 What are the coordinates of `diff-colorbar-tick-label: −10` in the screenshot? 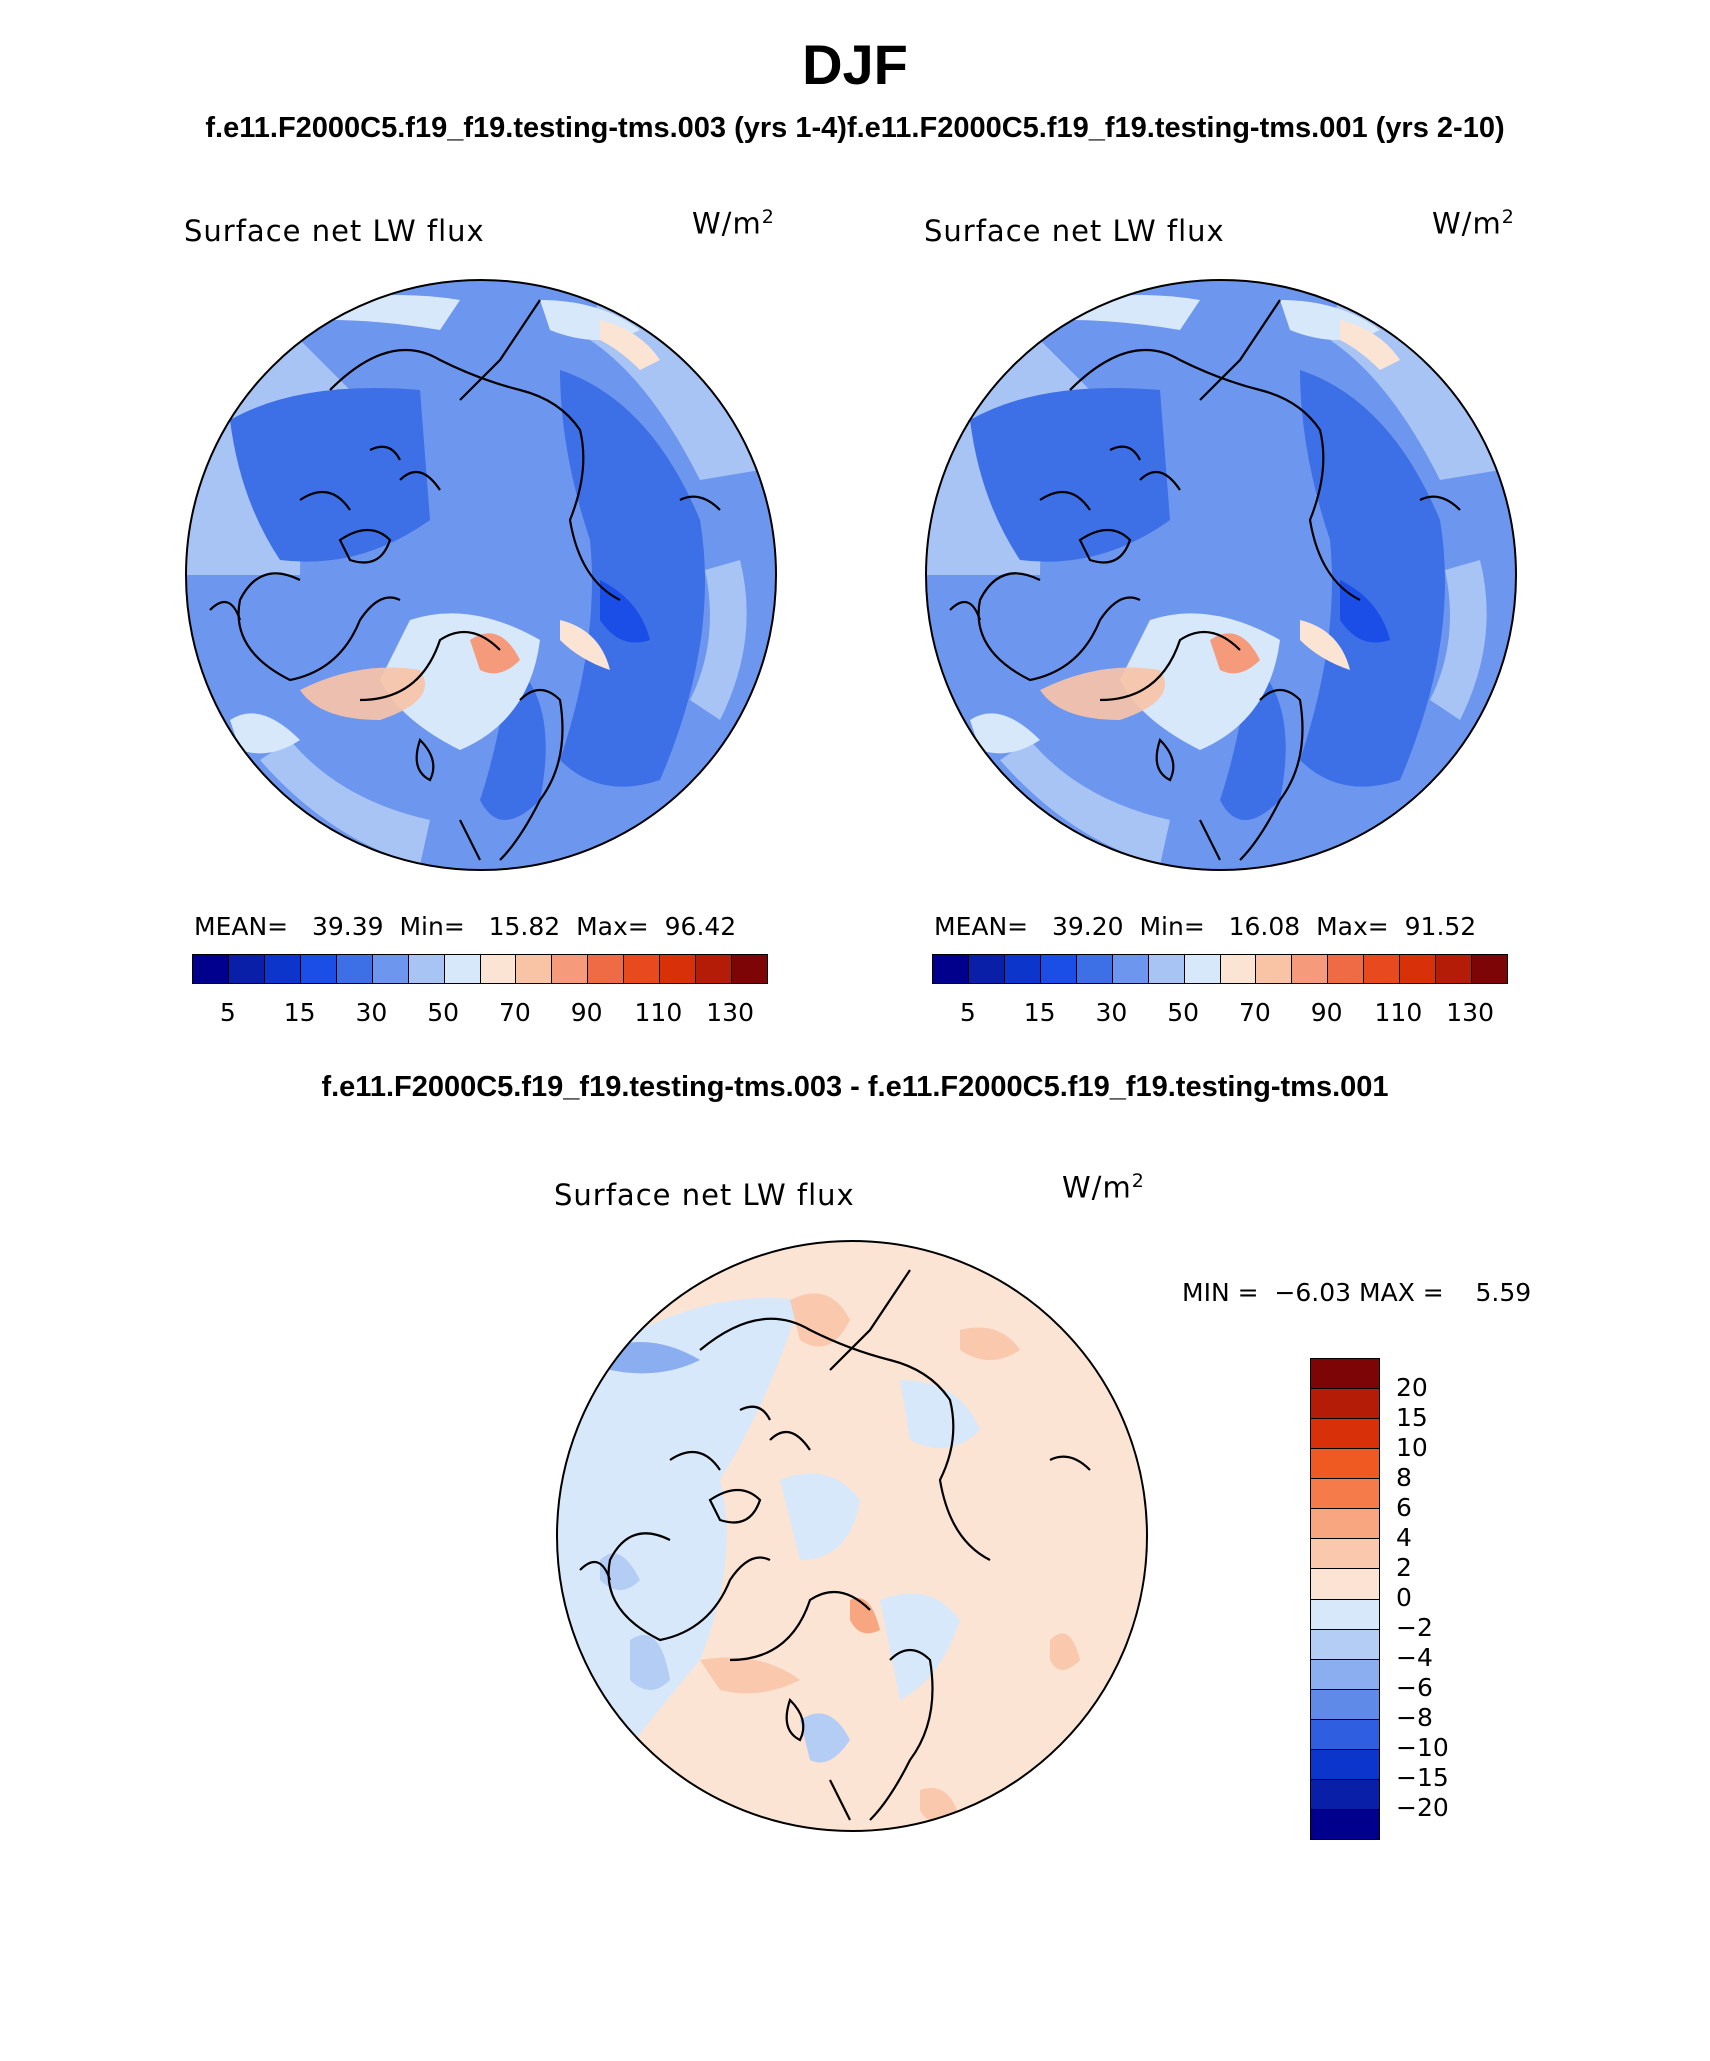 It's located at (1422, 1747).